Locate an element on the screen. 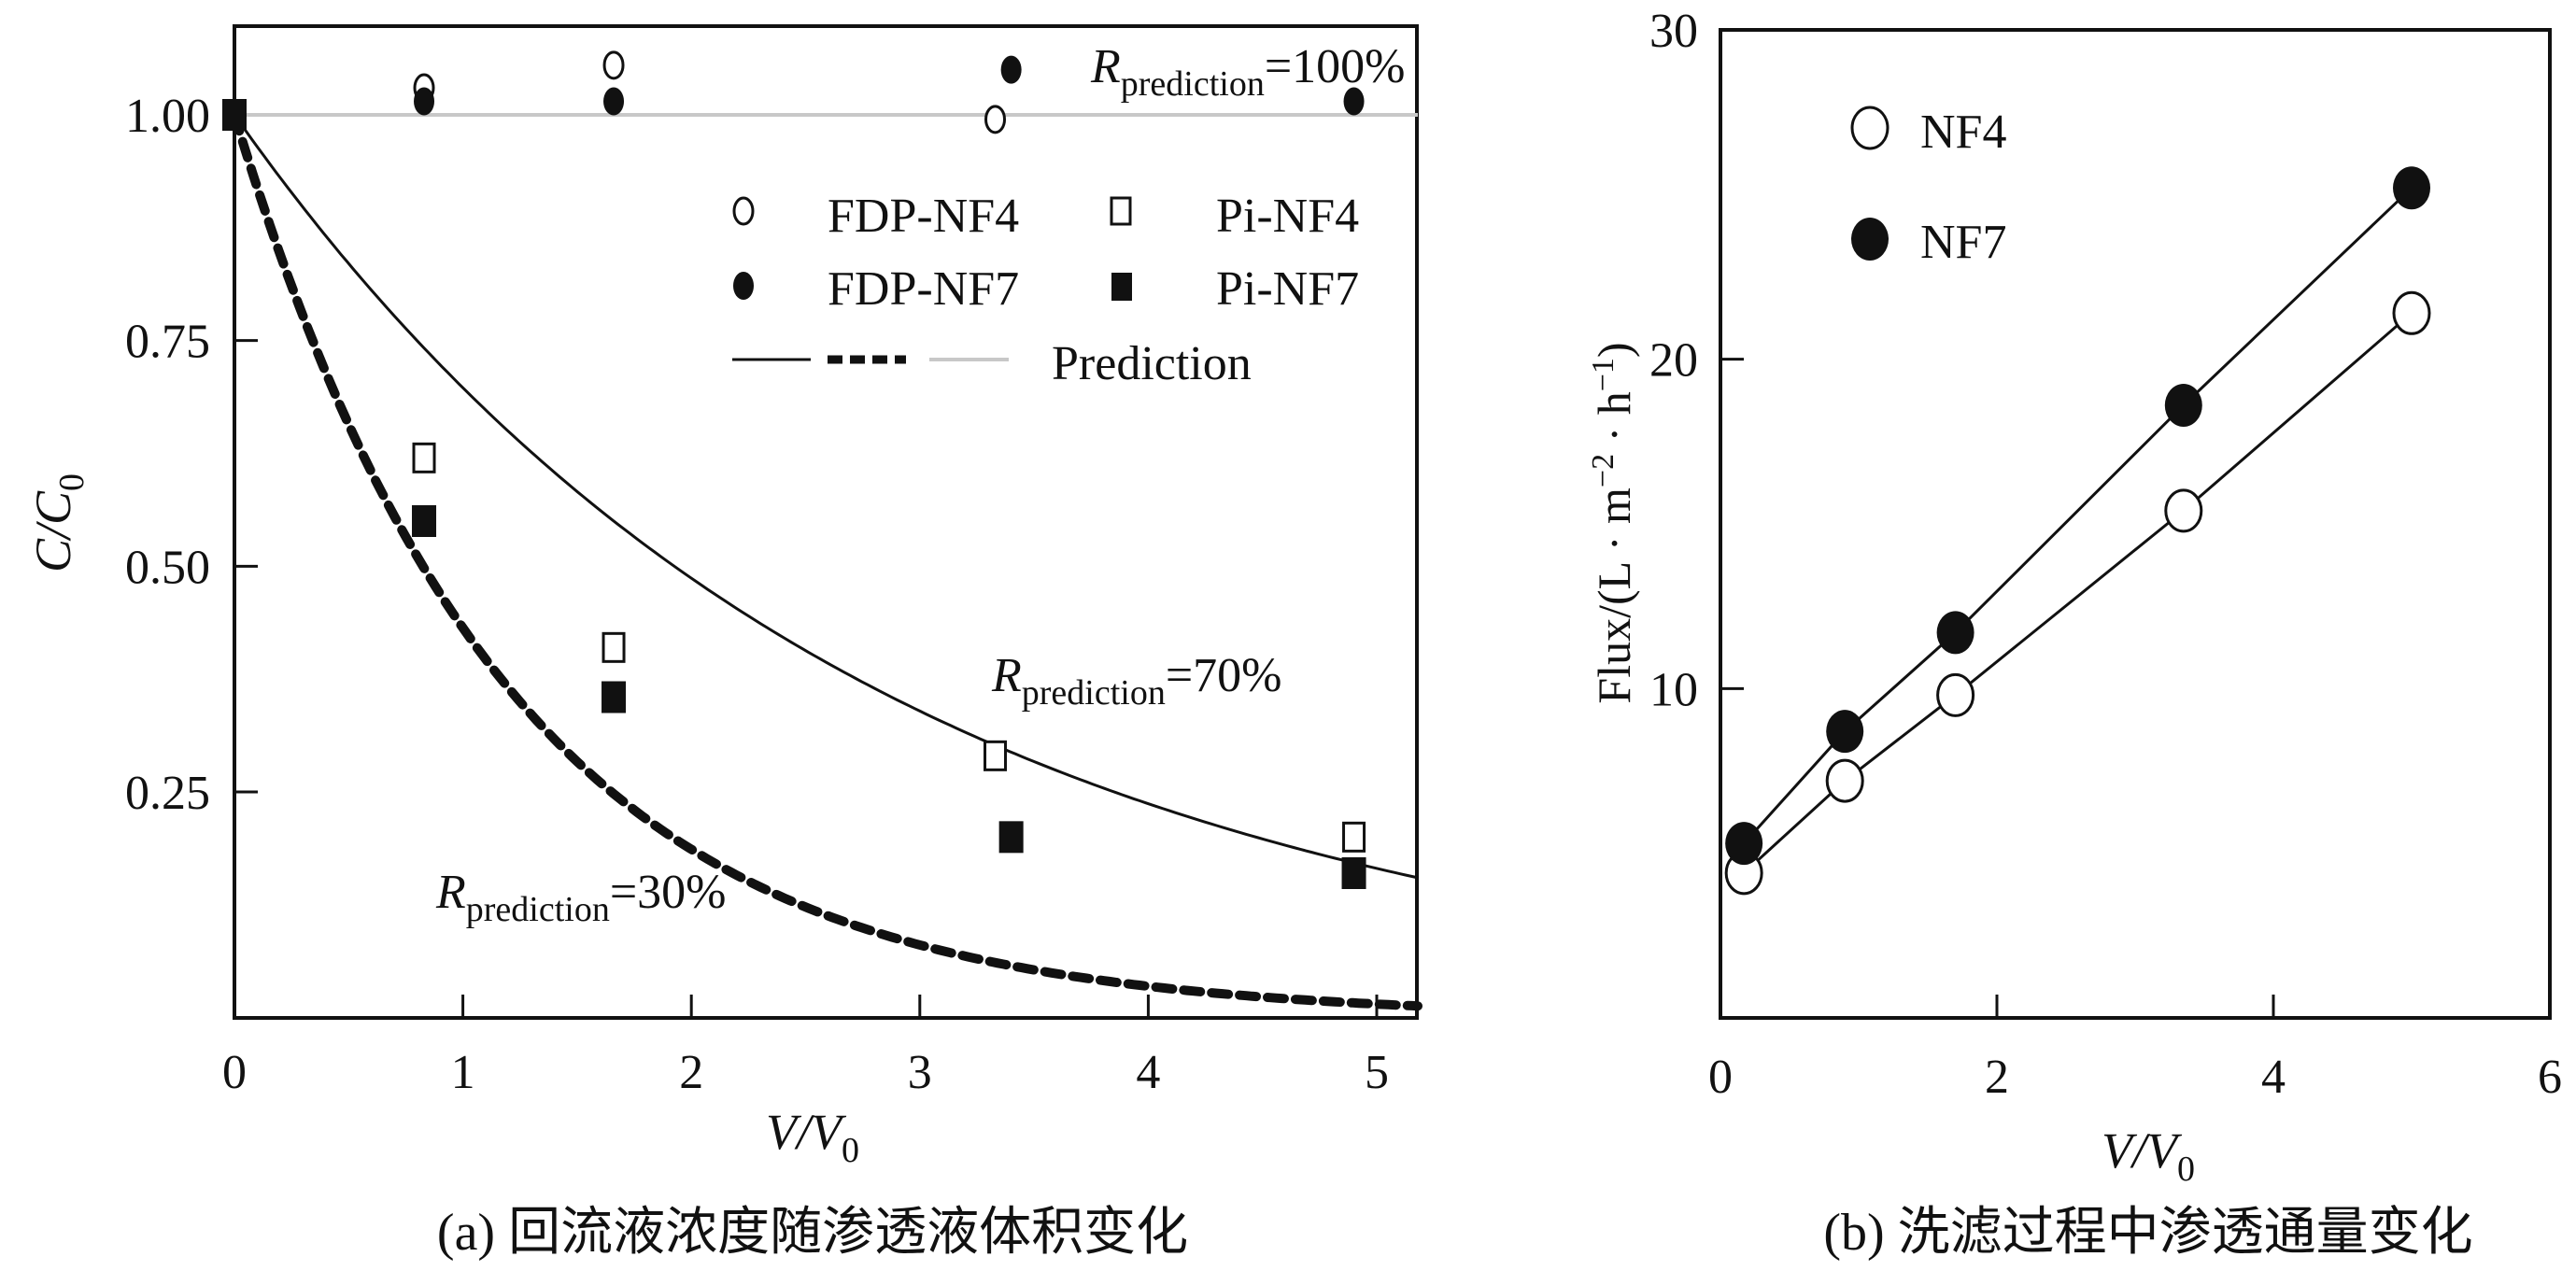  ylabel-a-text: C/C0 is located at coordinates (58, 522).